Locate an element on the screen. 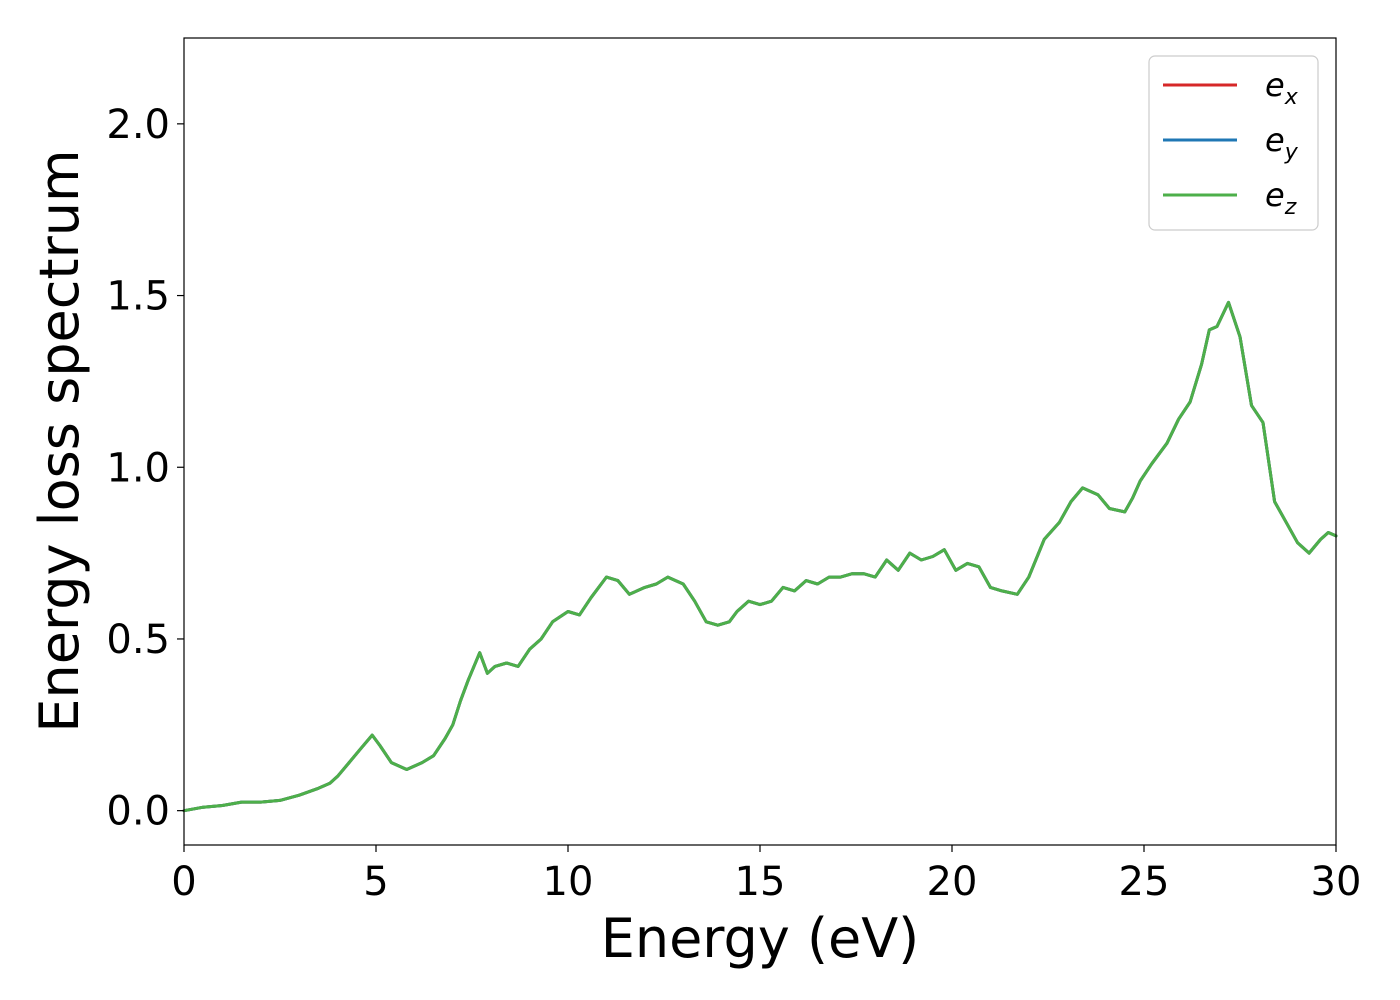 The image size is (1400, 1000). x-axis-title: Energy (eV) is located at coordinates (760, 938).